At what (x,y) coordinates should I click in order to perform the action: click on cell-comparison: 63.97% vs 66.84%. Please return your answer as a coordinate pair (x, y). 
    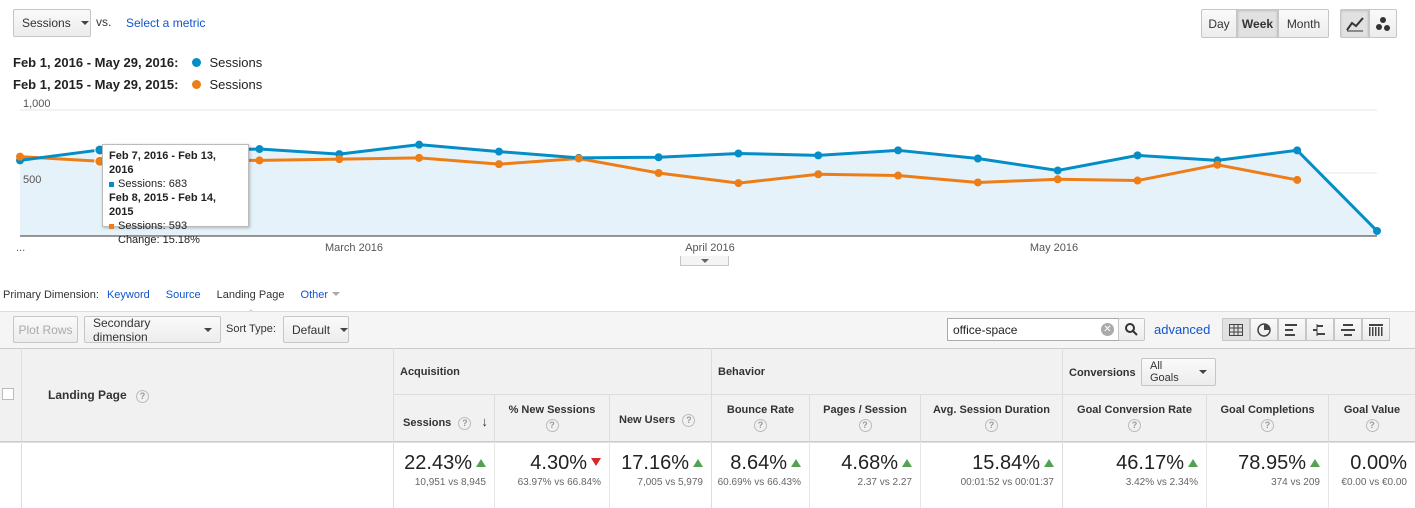
    Looking at the image, I should click on (559, 482).